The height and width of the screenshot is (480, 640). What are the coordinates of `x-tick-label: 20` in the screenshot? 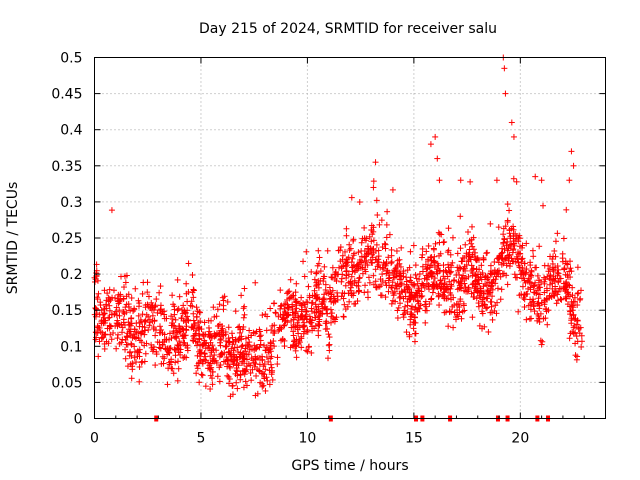 It's located at (520, 439).